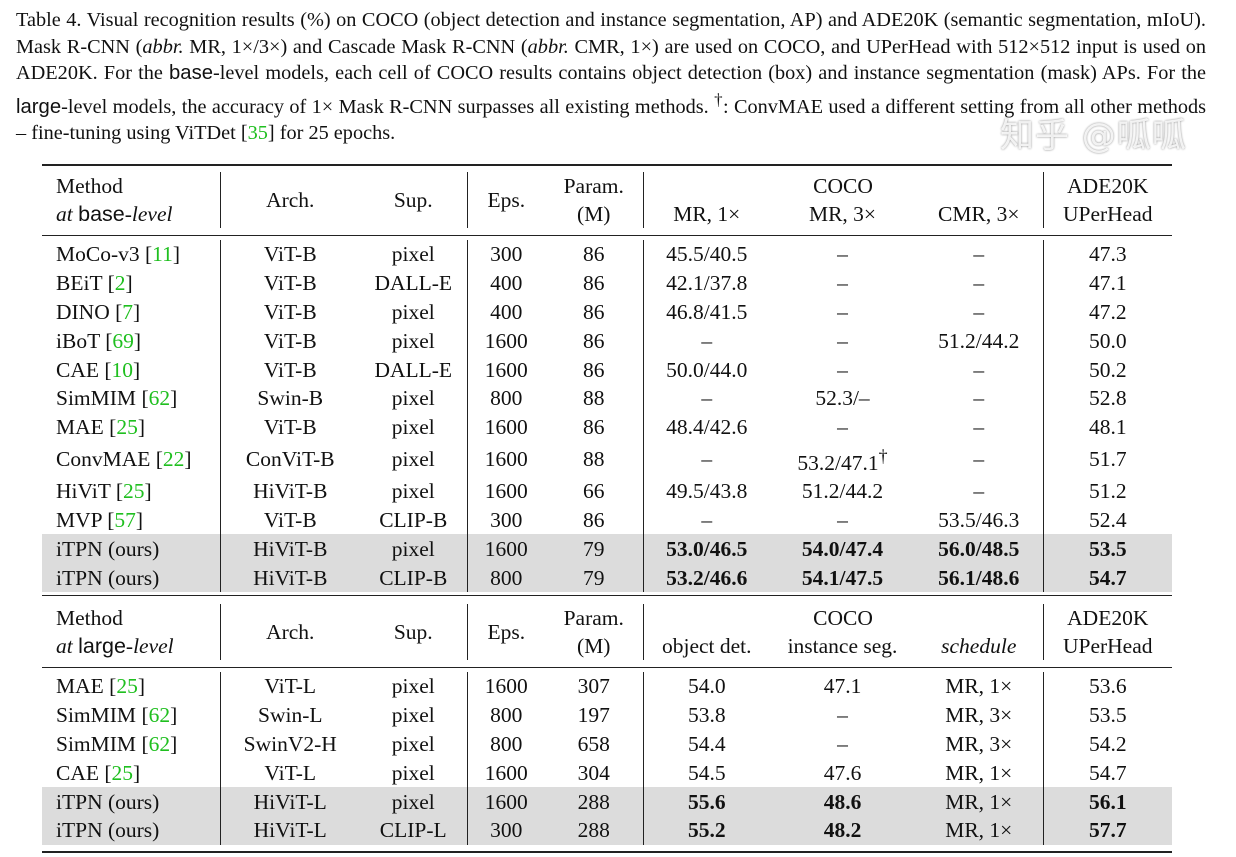 This screenshot has width=1236, height=857. Describe the element at coordinates (842, 830) in the screenshot. I see `cell-c2: 48.2` at that location.